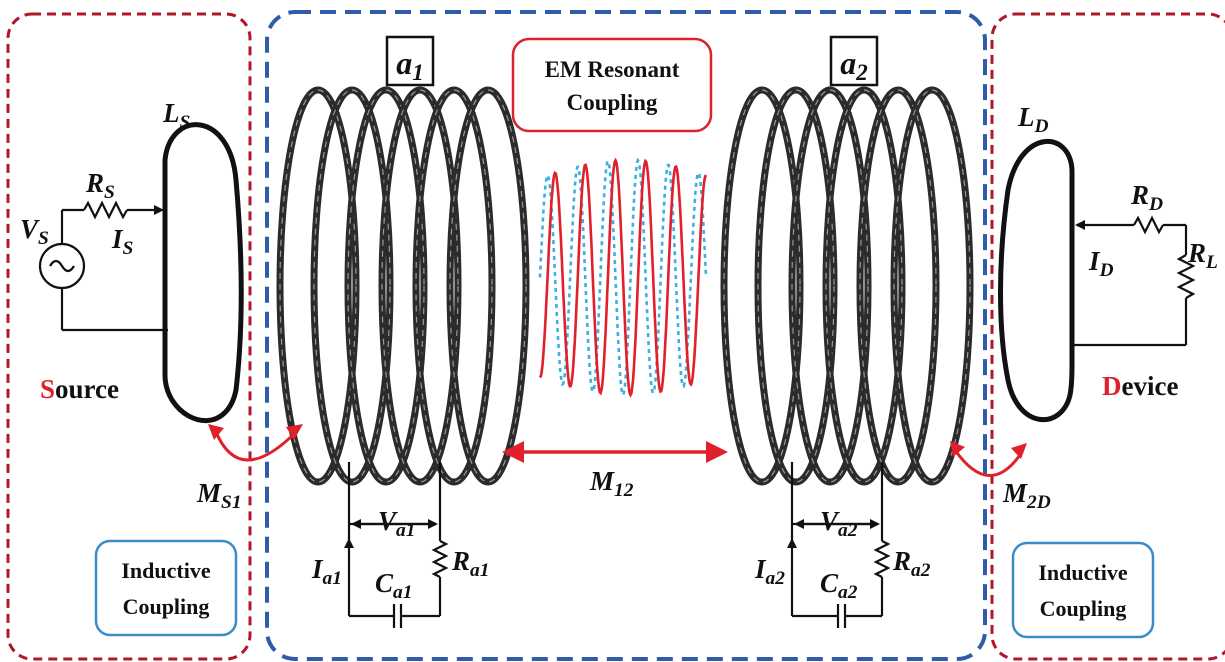 The image size is (1225, 662). I want to click on ms1-arrow, so click(255, 443).